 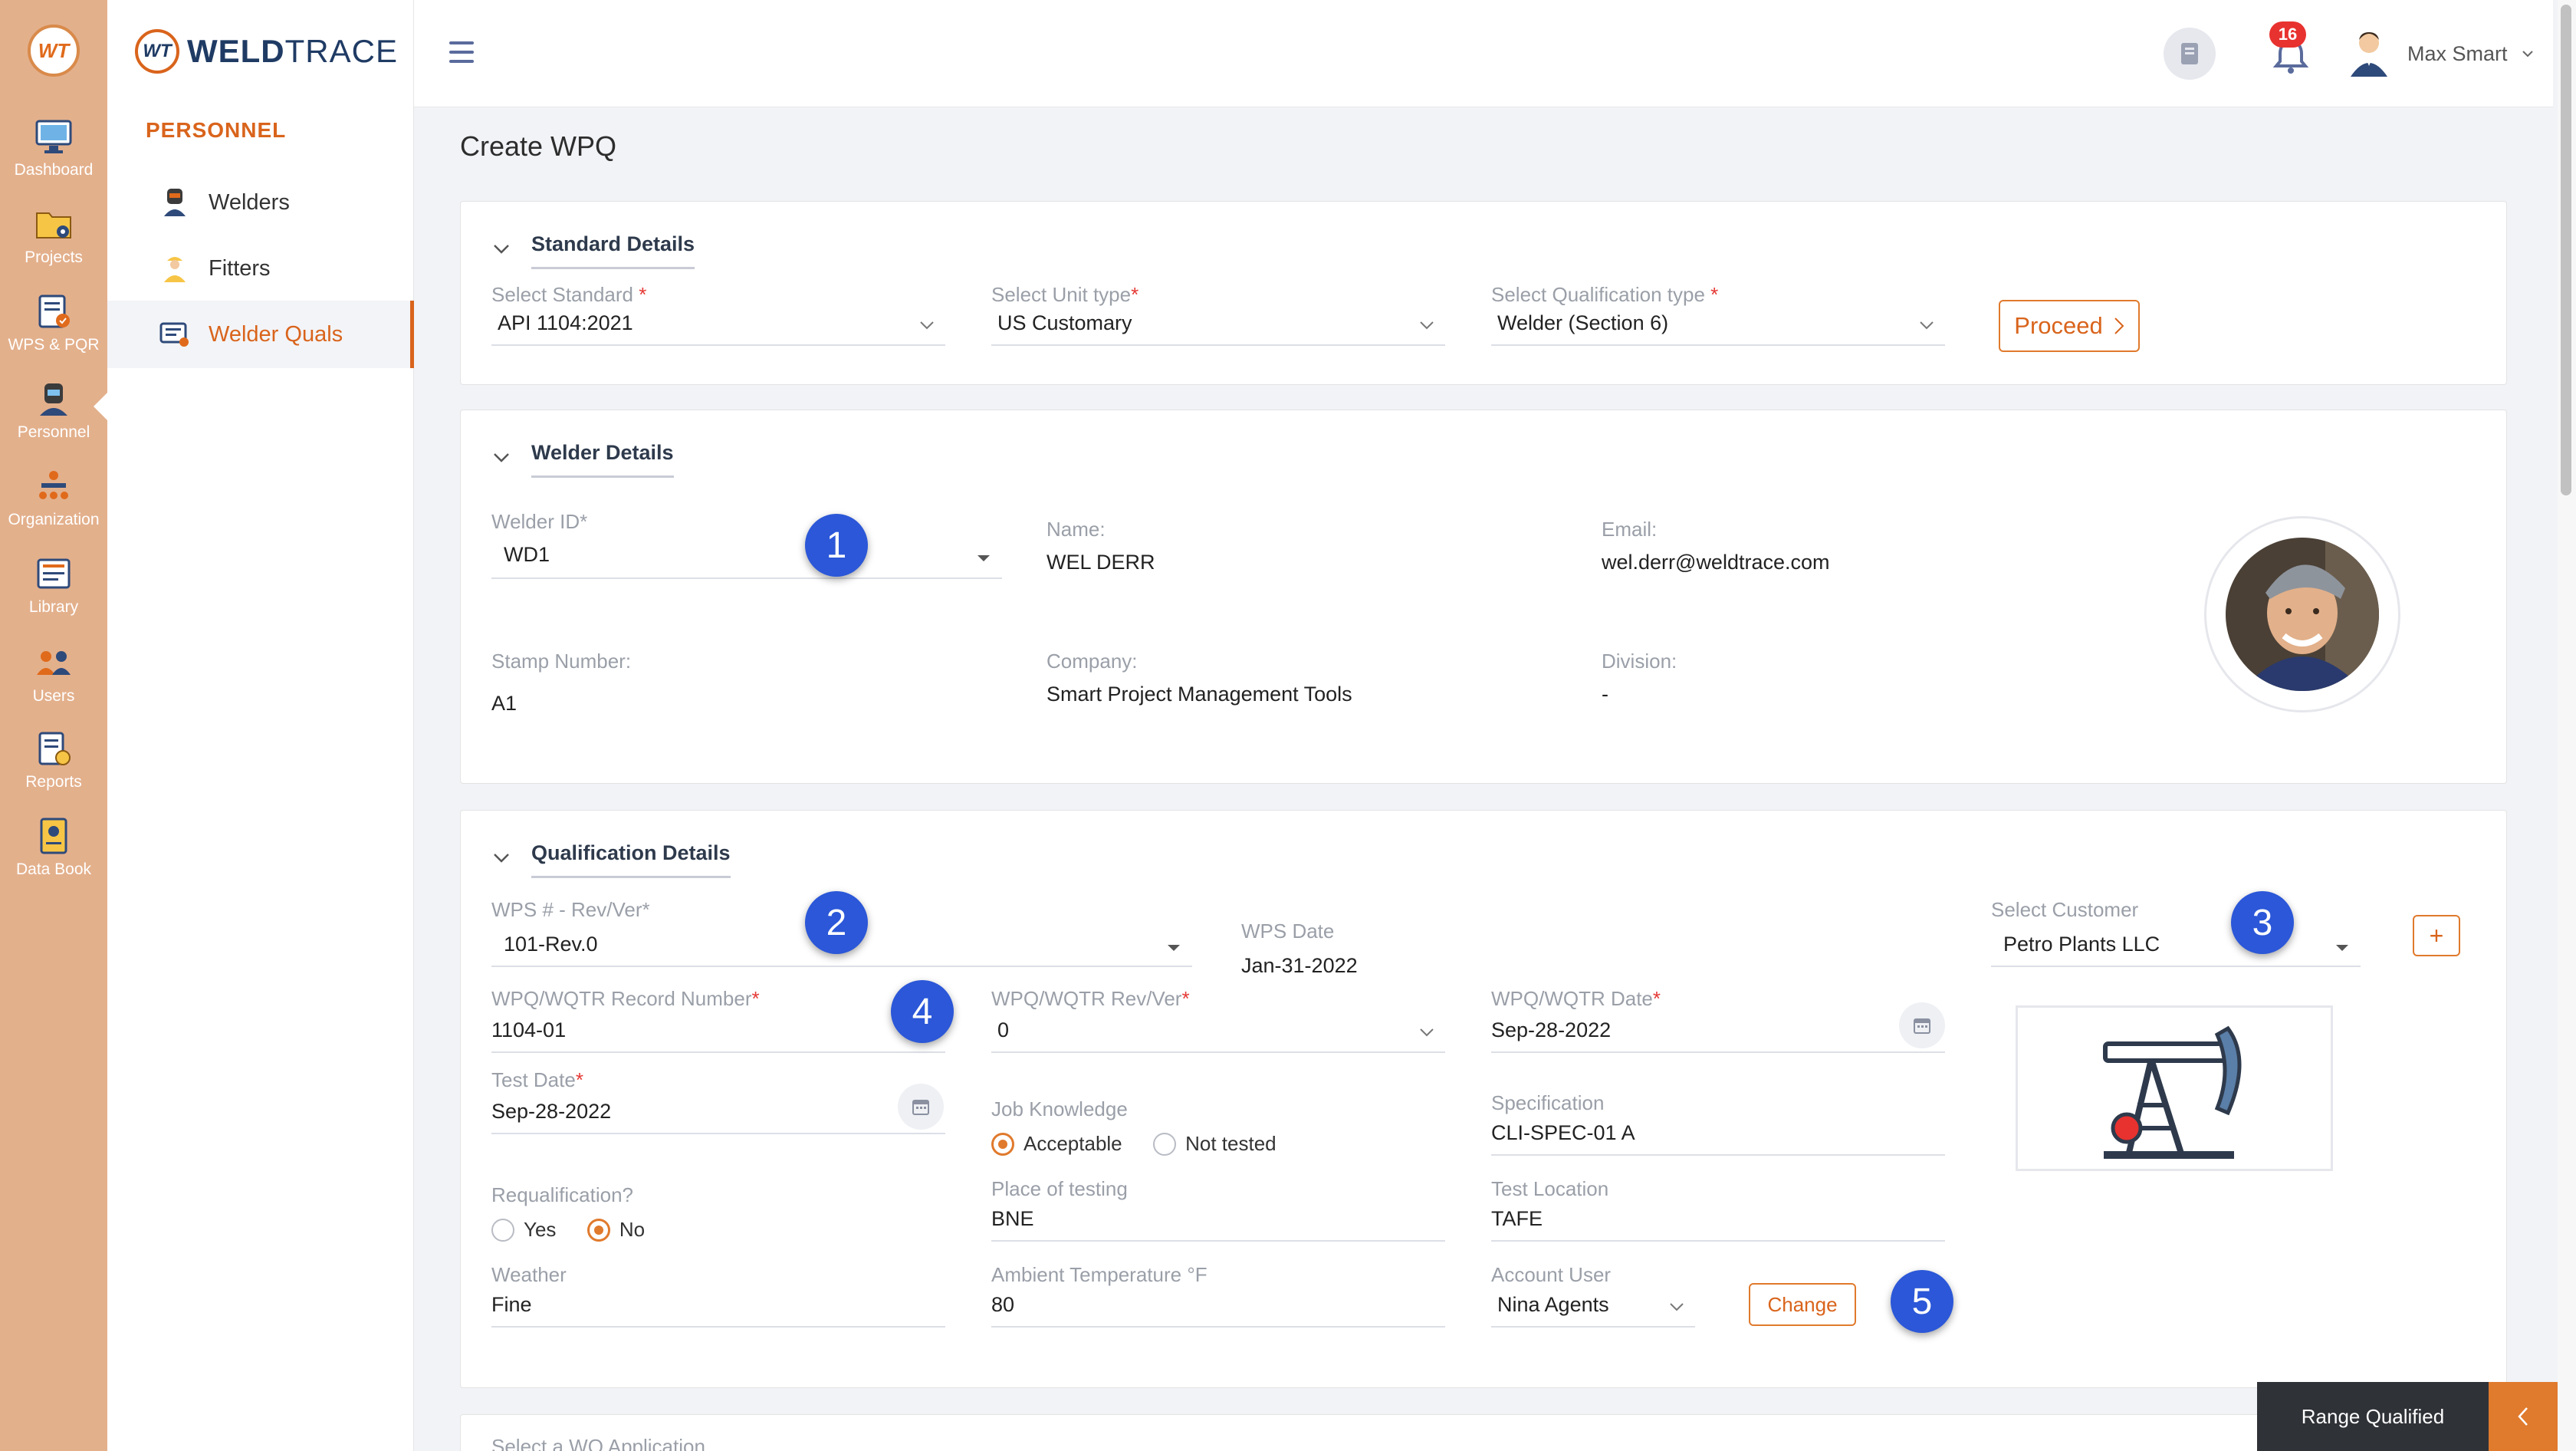 I want to click on rail-item-users: Users, so click(x=53, y=673).